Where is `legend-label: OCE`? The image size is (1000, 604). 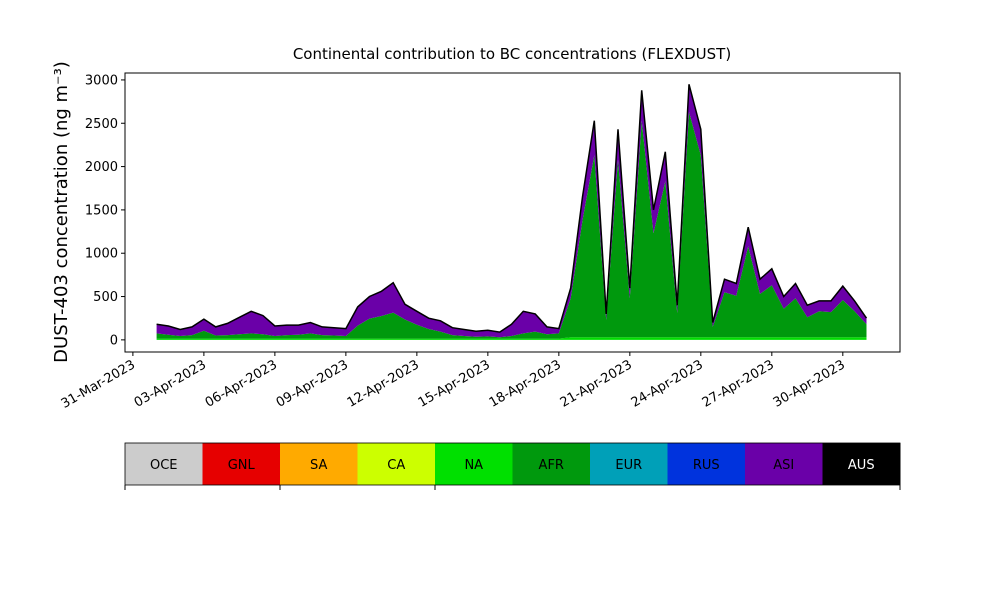 legend-label: OCE is located at coordinates (164, 465).